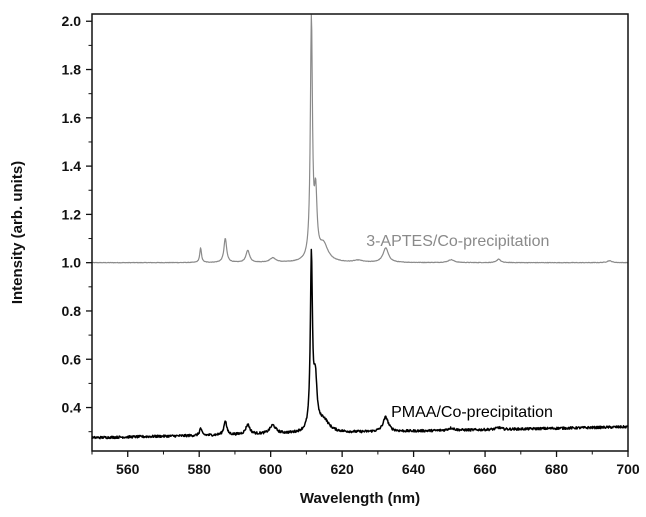  What do you see at coordinates (271, 469) in the screenshot?
I see `x-tick-label: 600` at bounding box center [271, 469].